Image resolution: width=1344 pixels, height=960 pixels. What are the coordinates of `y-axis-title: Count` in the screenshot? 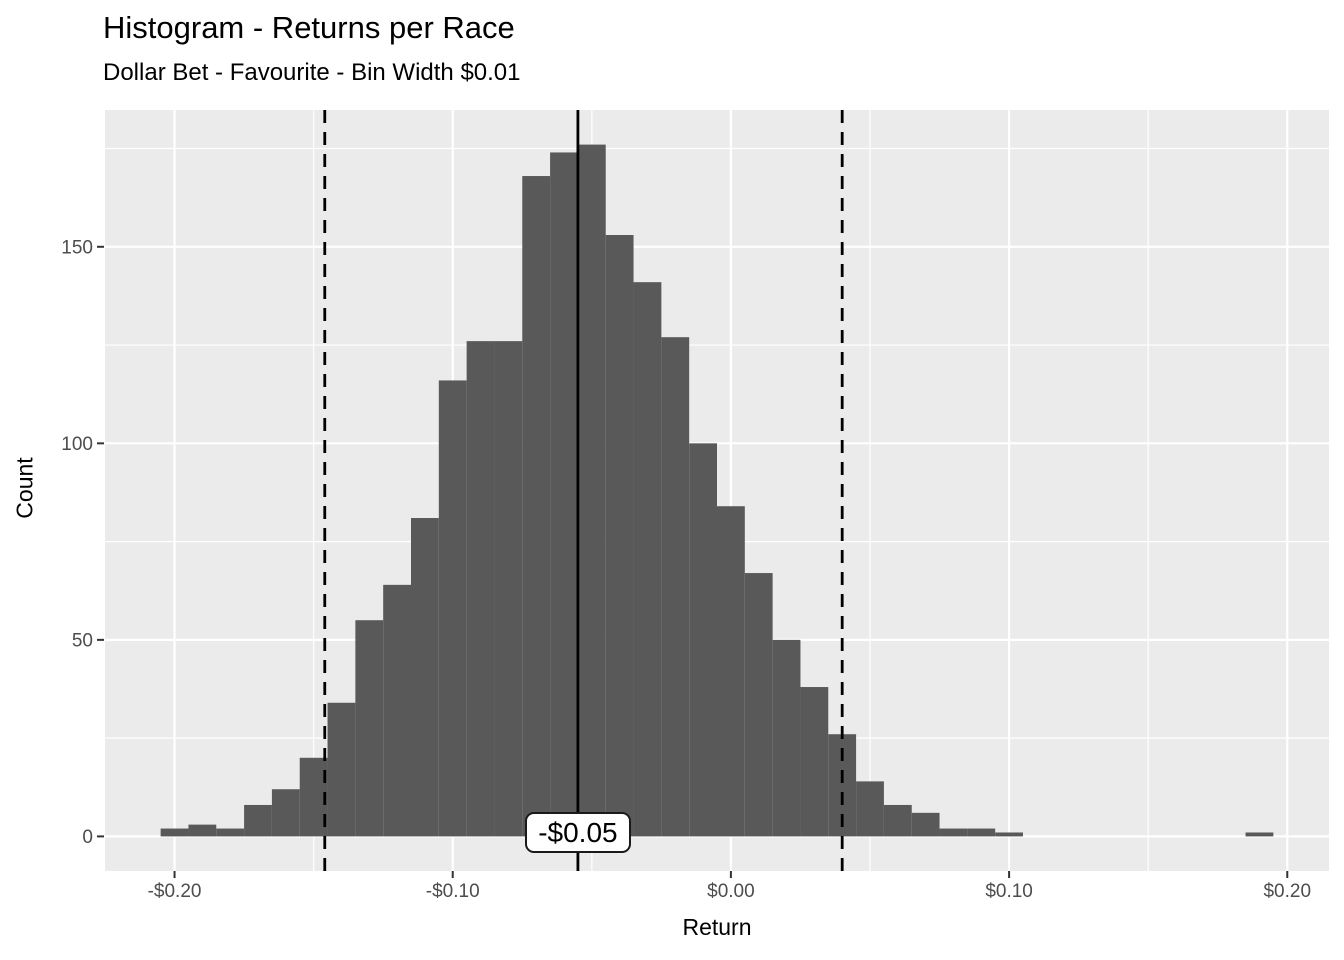 It's located at (24, 488).